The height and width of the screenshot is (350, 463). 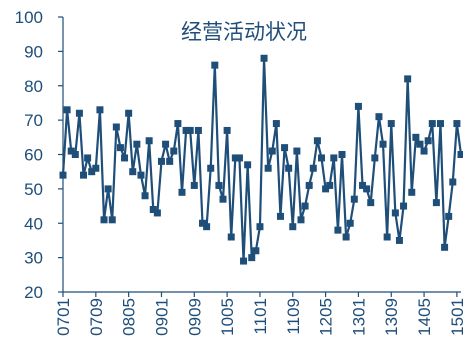 I want to click on y-tick-label: 50, so click(x=33, y=189).